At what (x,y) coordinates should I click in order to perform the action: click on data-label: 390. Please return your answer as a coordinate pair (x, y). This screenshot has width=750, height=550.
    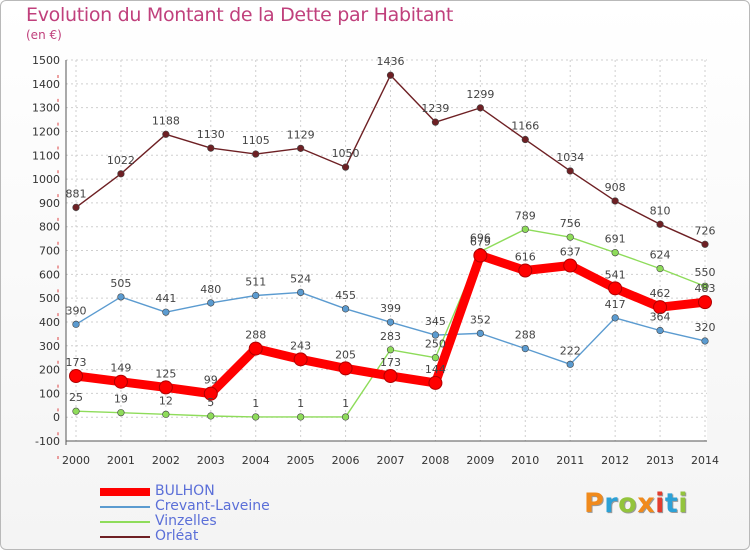
    Looking at the image, I should click on (76, 310).